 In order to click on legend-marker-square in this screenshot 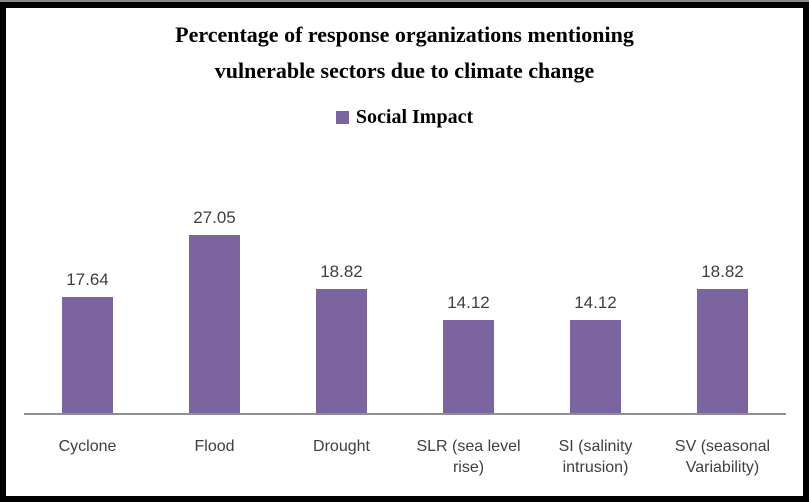, I will do `click(342, 117)`.